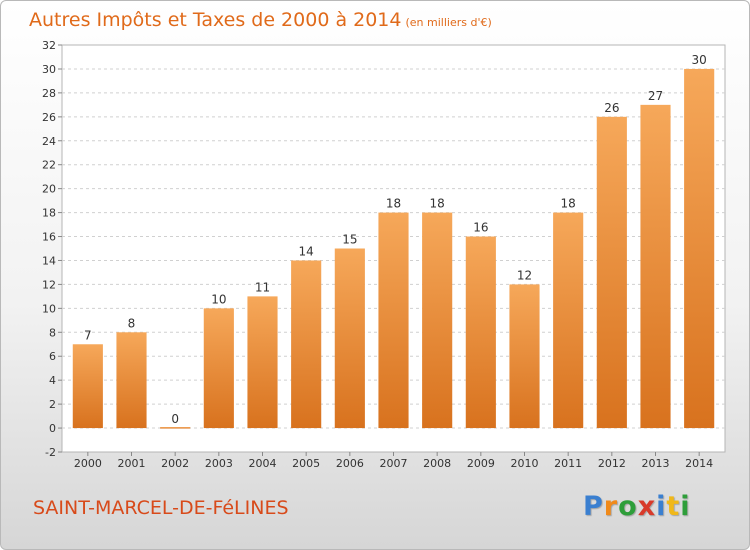  I want to click on x-tick-label-2013: 2013, so click(656, 463).